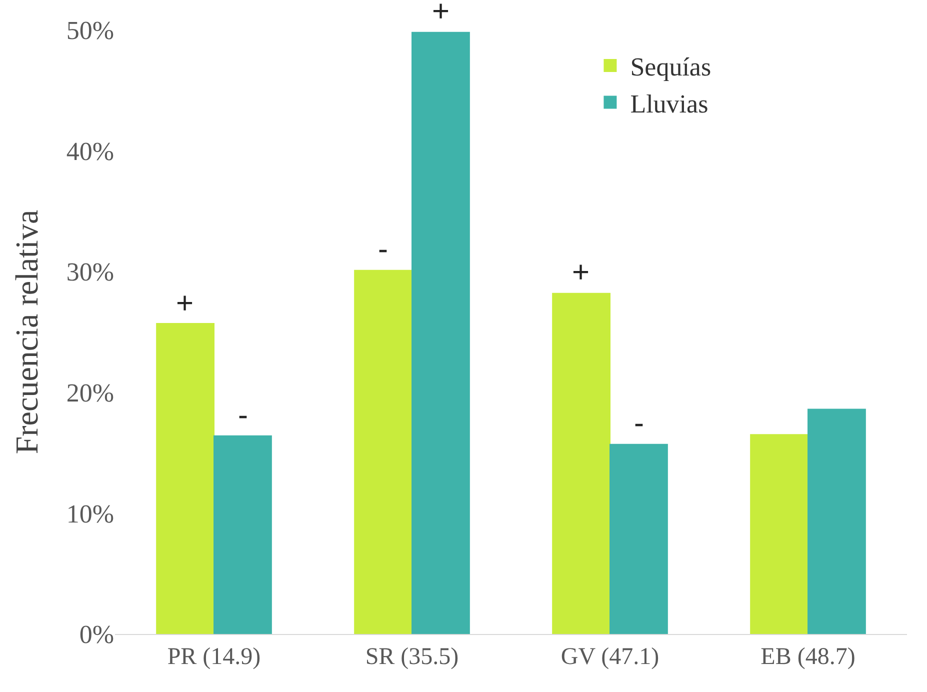 The height and width of the screenshot is (692, 927). What do you see at coordinates (90, 513) in the screenshot?
I see `y-tick-label: 10%` at bounding box center [90, 513].